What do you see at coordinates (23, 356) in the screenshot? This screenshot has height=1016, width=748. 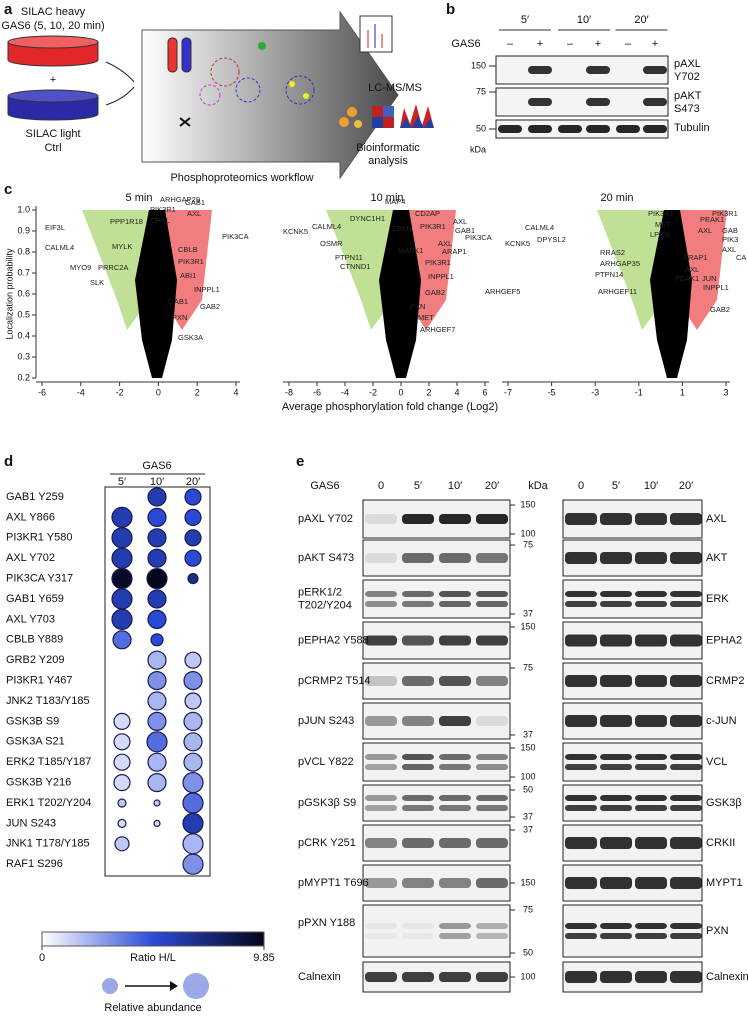 I see `y-tick-label: 0.3` at bounding box center [23, 356].